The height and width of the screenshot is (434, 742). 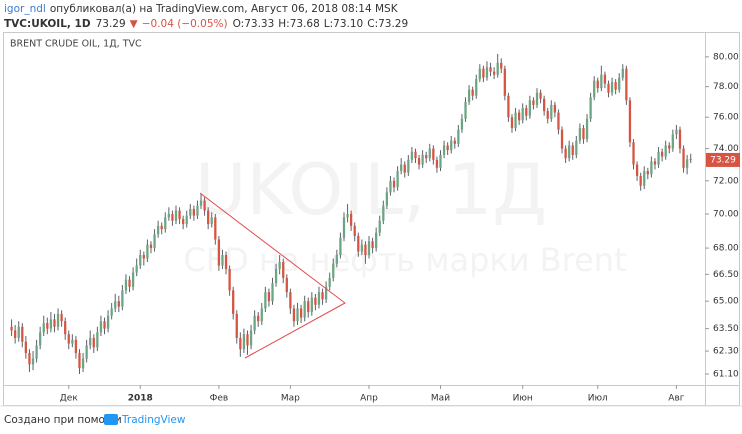 I want to click on change-arrow: ▼, so click(x=134, y=24).